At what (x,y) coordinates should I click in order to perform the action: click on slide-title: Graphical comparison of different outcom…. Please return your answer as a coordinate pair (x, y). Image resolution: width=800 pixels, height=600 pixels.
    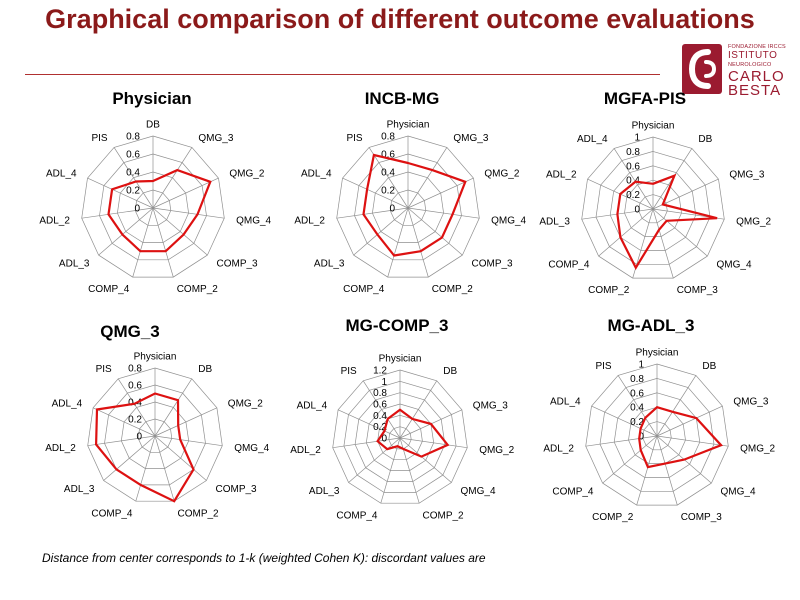
    Looking at the image, I should click on (400, 19).